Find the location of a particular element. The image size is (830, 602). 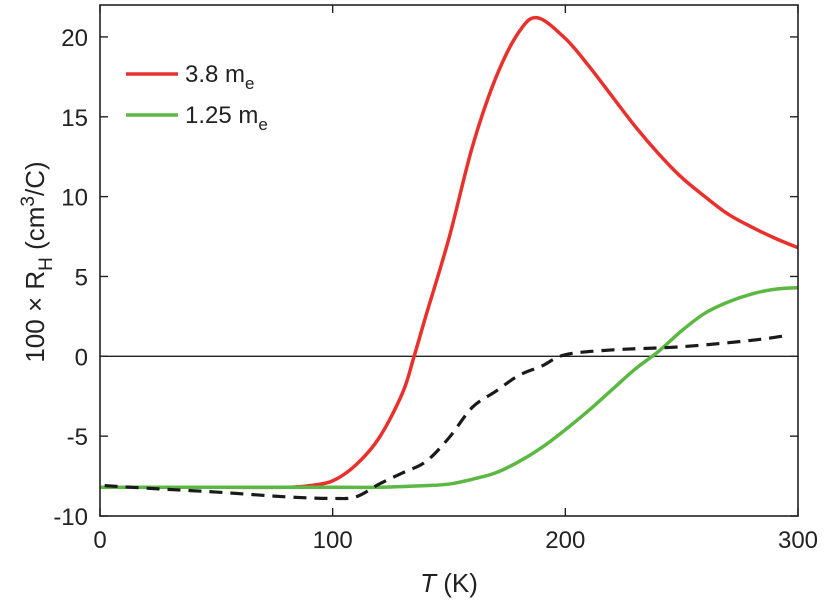

x-axis-label: T (K) is located at coordinates (449, 583).